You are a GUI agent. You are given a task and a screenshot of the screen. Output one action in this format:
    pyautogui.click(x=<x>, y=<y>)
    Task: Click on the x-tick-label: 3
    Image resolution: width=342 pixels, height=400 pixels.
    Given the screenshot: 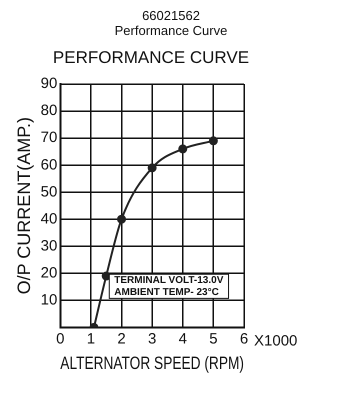 What is the action you would take?
    pyautogui.click(x=152, y=339)
    